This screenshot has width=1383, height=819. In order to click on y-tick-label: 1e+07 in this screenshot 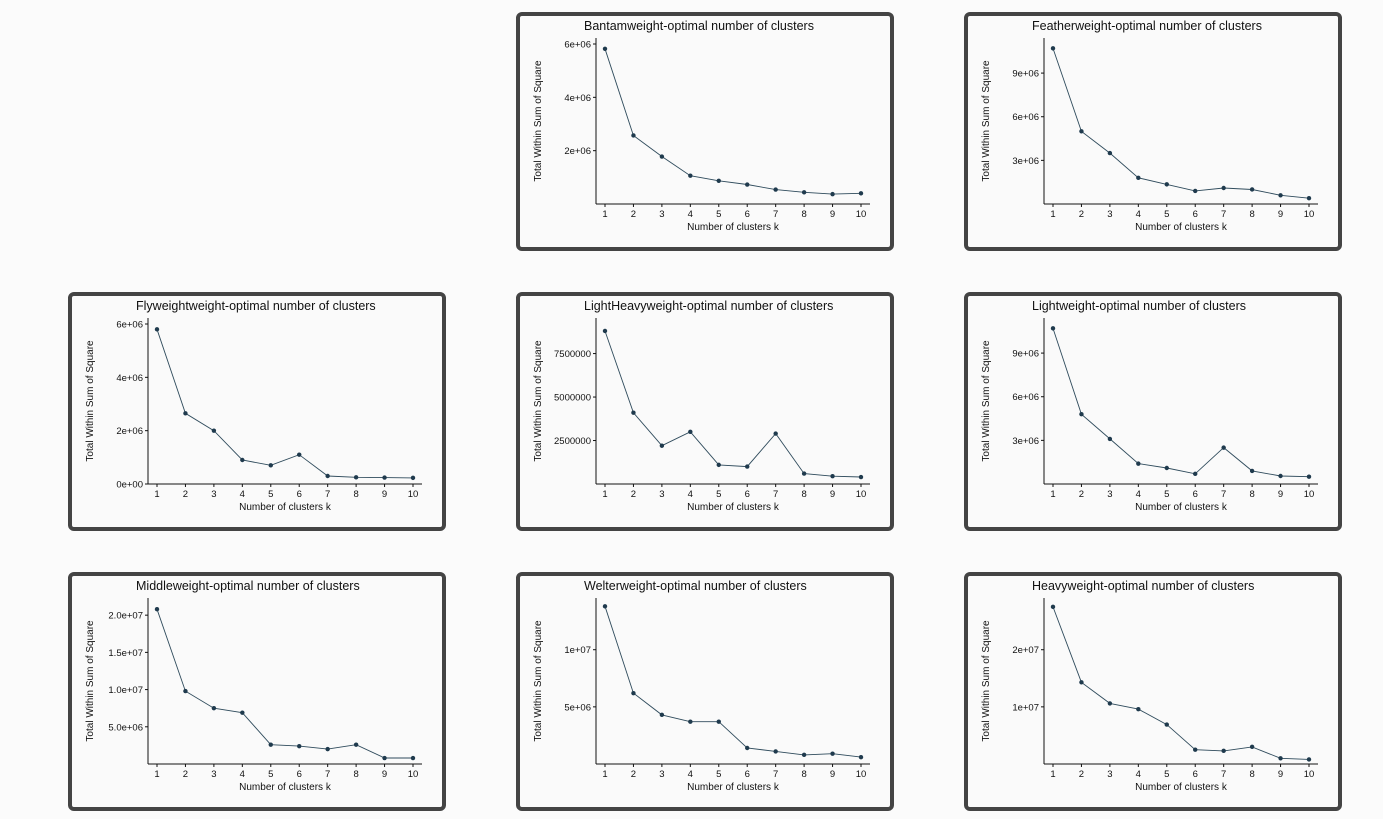, I will do `click(577, 650)`.